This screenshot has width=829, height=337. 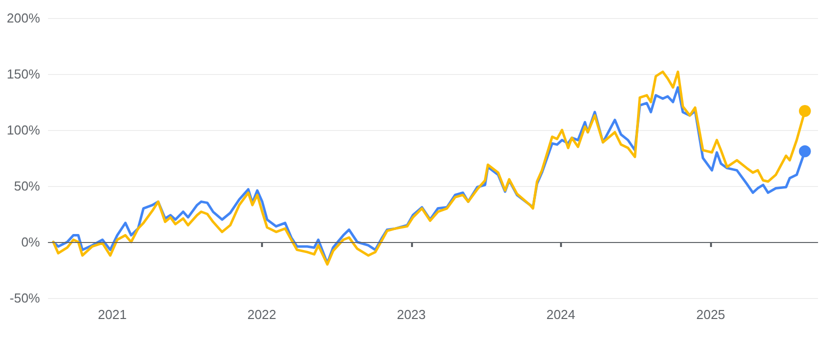 What do you see at coordinates (23, 74) in the screenshot?
I see `y-tick-label: 150%` at bounding box center [23, 74].